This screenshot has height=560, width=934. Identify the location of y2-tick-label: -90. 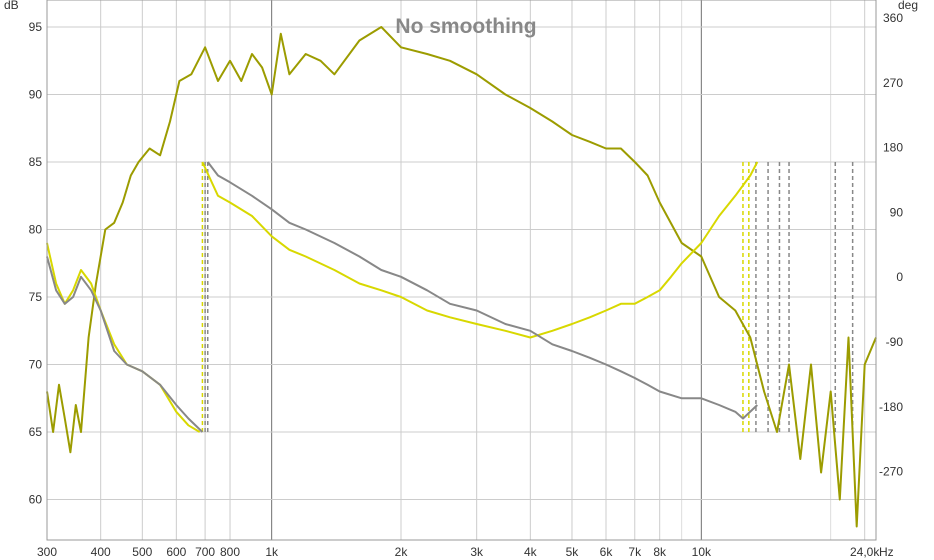
(895, 342).